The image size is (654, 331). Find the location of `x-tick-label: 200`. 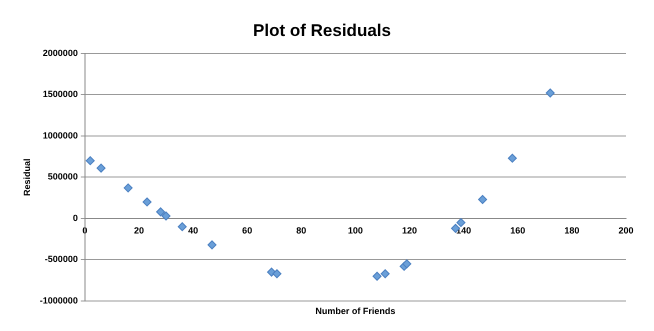

x-tick-label: 200 is located at coordinates (626, 230).